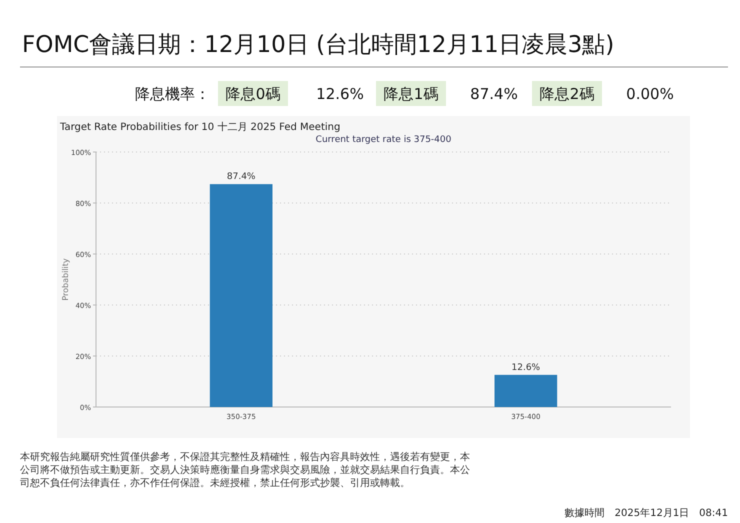 The height and width of the screenshot is (523, 740). What do you see at coordinates (494, 94) in the screenshot?
I see `text: 87.4%` at bounding box center [494, 94].